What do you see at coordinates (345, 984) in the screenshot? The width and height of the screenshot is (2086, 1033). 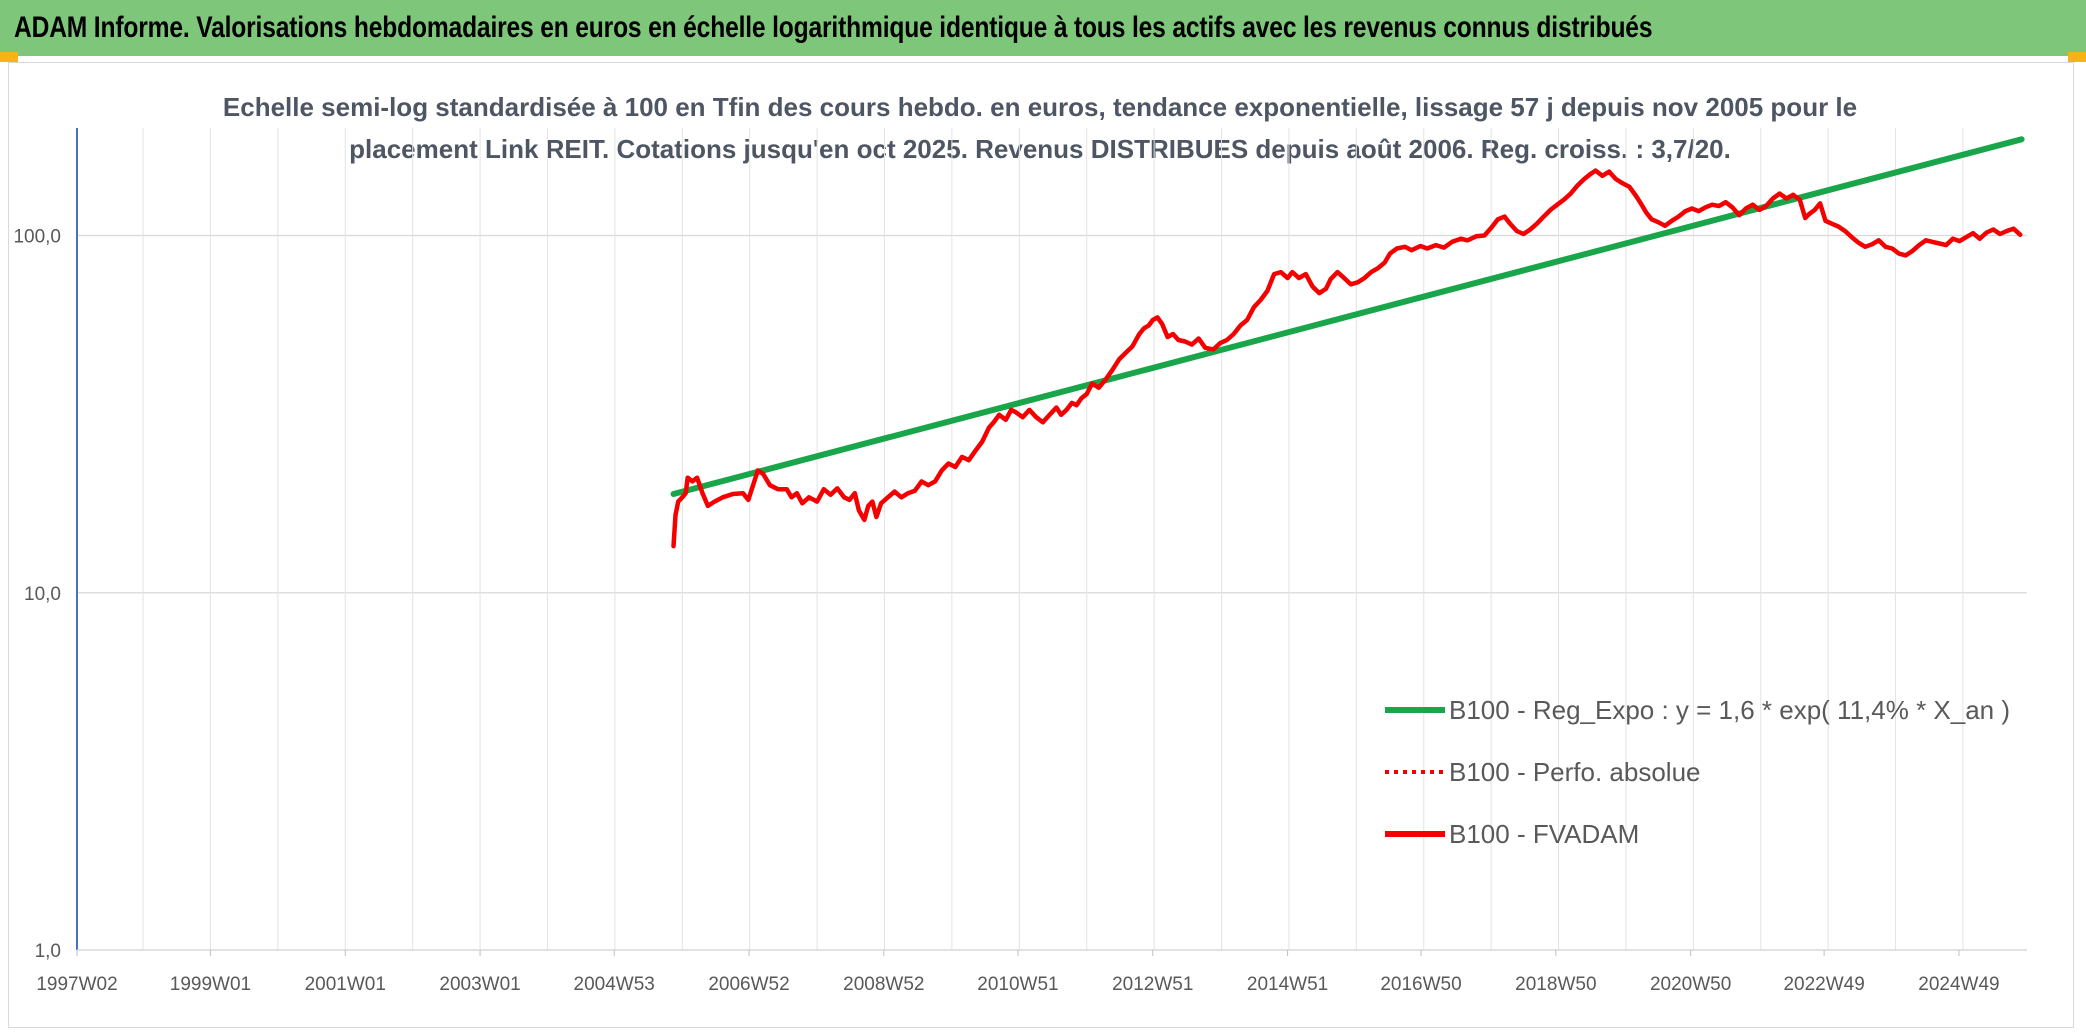 I see `x-tick-label: 2001W01` at bounding box center [345, 984].